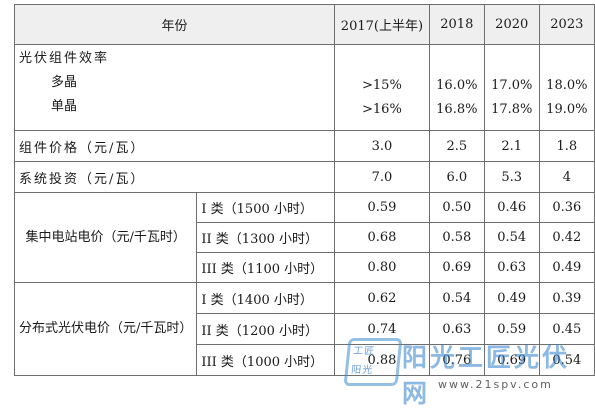 This screenshot has width=595, height=410. I want to click on poly-2020: 17.0%, so click(512, 85).